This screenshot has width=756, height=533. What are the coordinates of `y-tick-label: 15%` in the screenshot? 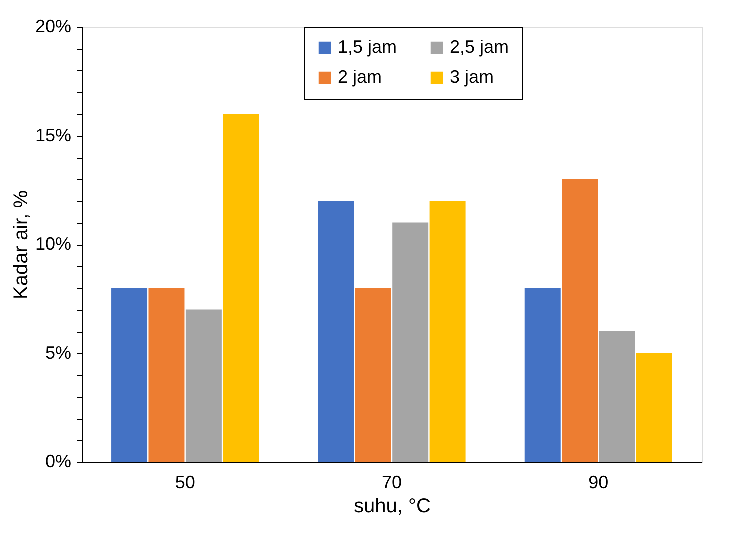 It's located at (53, 135).